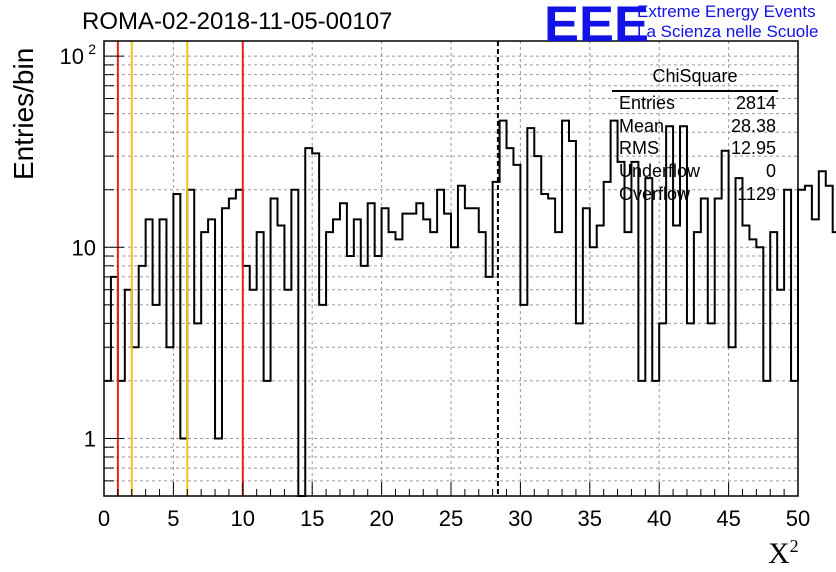  I want to click on chart-title: ROMA-02-2018-11-05-00107, so click(237, 21).